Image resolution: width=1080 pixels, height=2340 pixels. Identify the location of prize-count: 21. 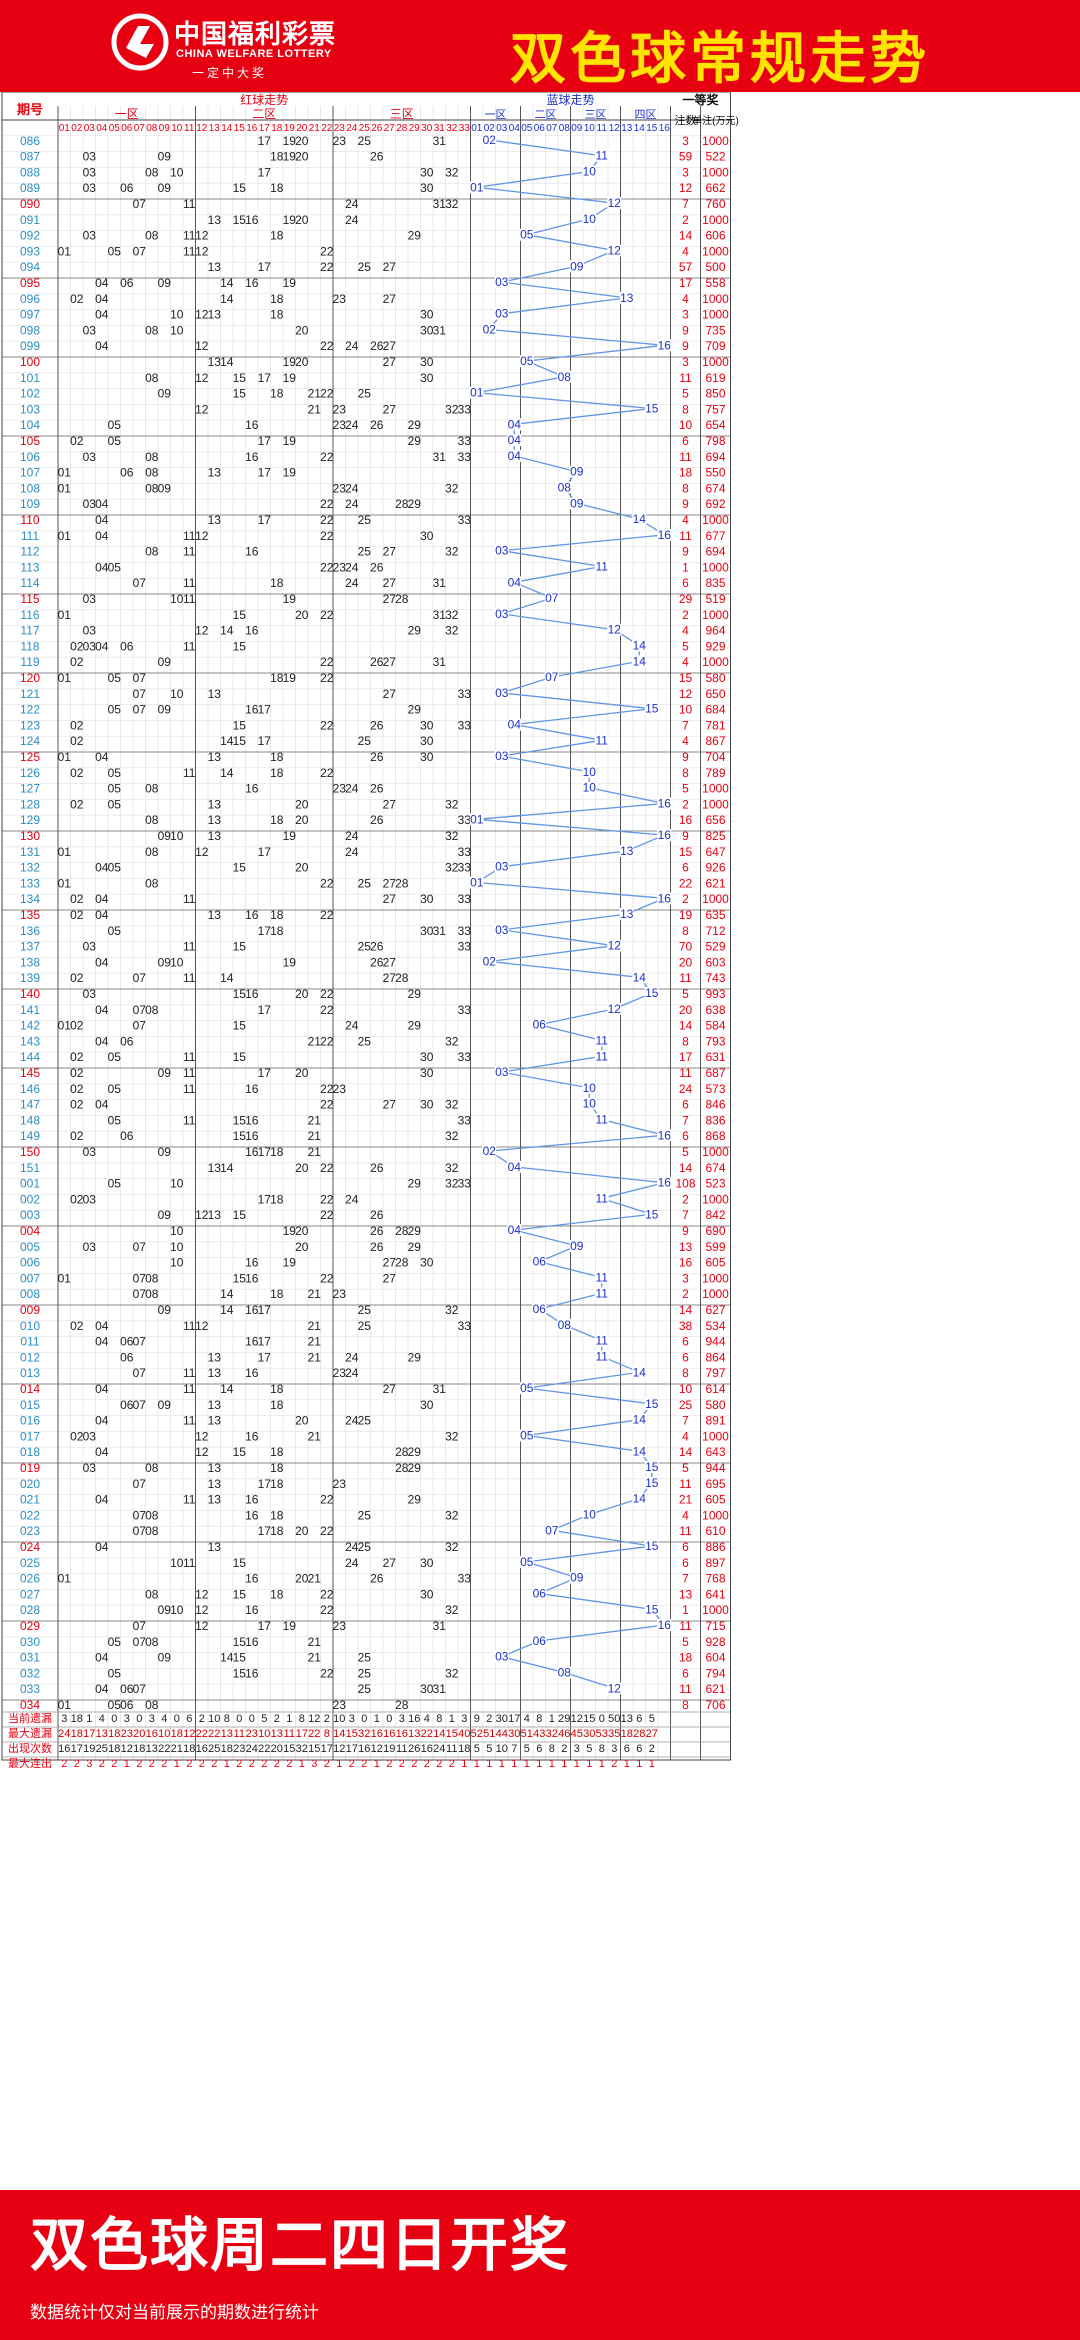
(686, 1500).